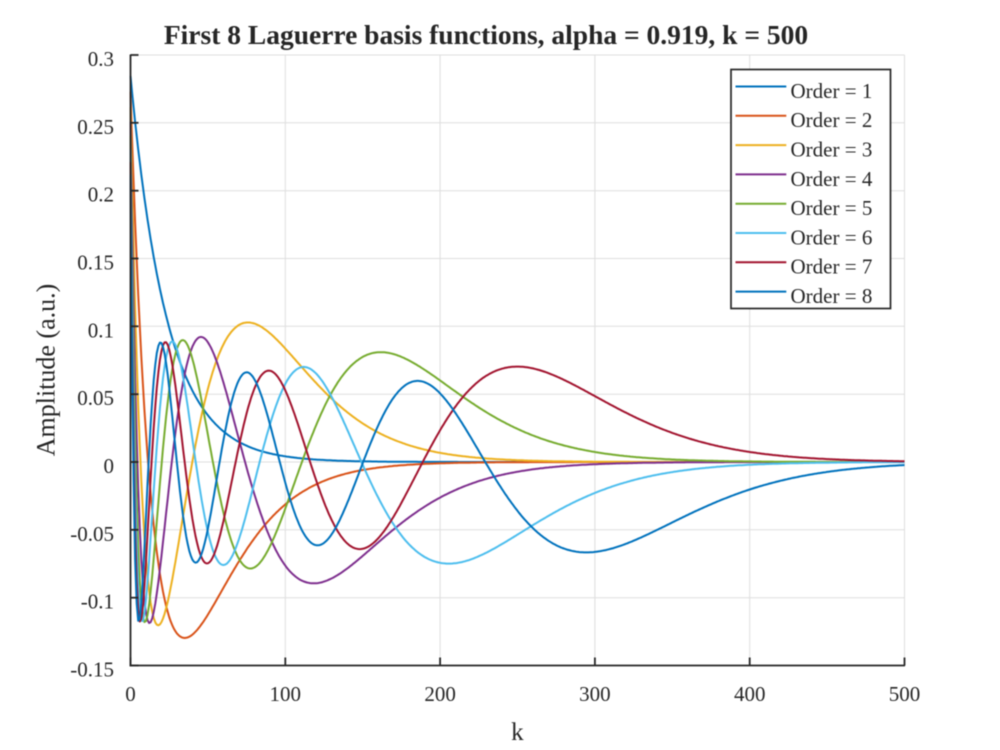 The height and width of the screenshot is (750, 1000). I want to click on svg-text: Order = 3, so click(832, 150).